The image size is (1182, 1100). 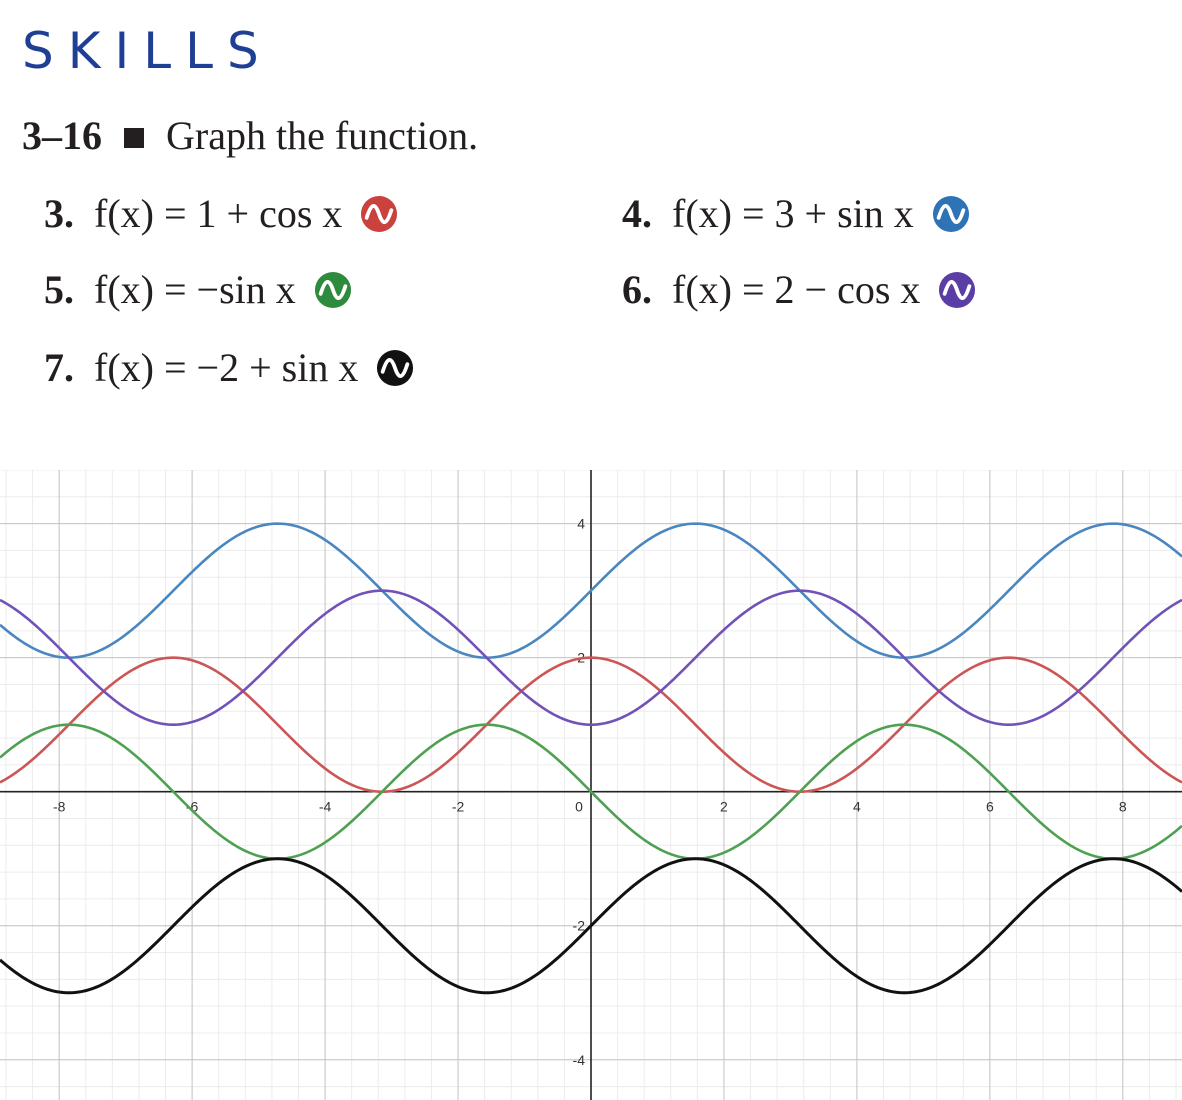 I want to click on exercise-number: 3., so click(x=59, y=213).